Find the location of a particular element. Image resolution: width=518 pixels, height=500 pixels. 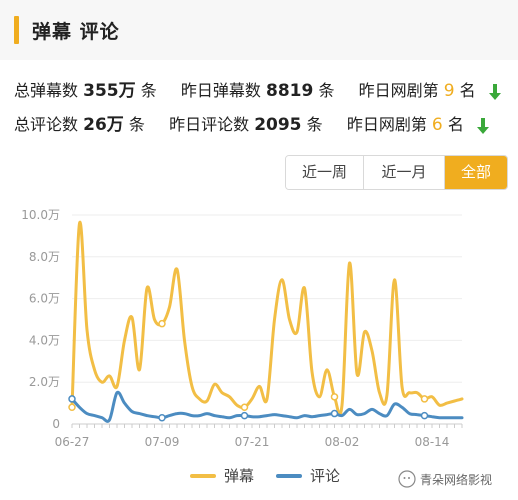

yesterday-danmaku-unit: 条 is located at coordinates (326, 90).